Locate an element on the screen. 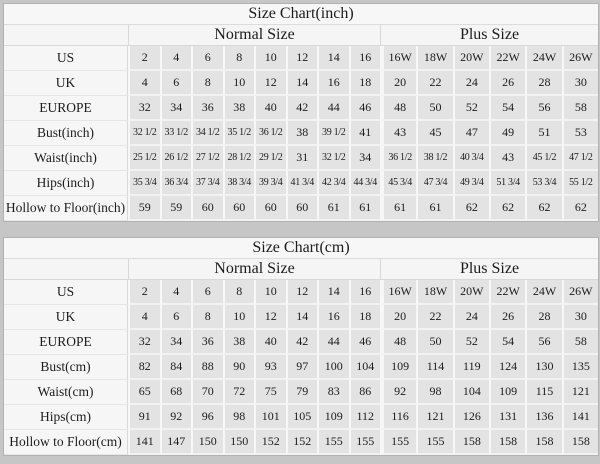 Image resolution: width=600 pixels, height=464 pixels. size-cell: 116 is located at coordinates (398, 417).